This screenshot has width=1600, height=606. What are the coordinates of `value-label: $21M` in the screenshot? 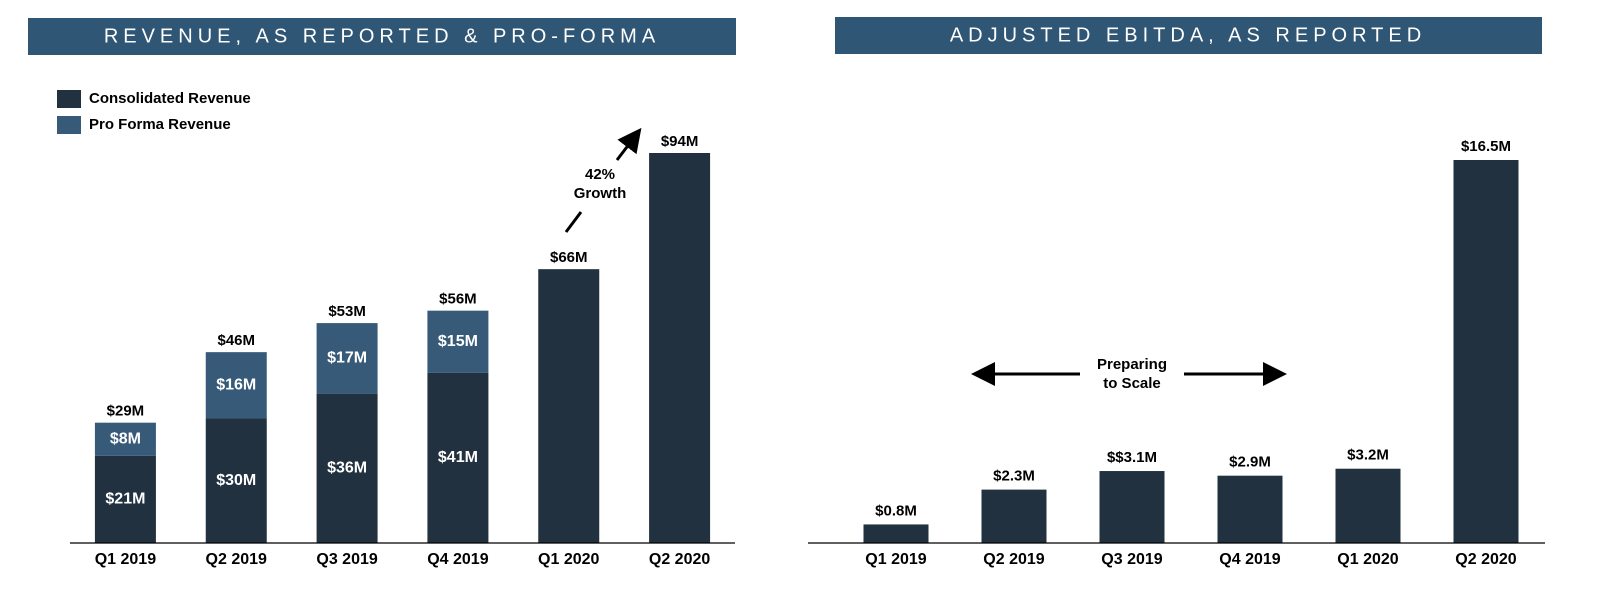 It's located at (125, 499).